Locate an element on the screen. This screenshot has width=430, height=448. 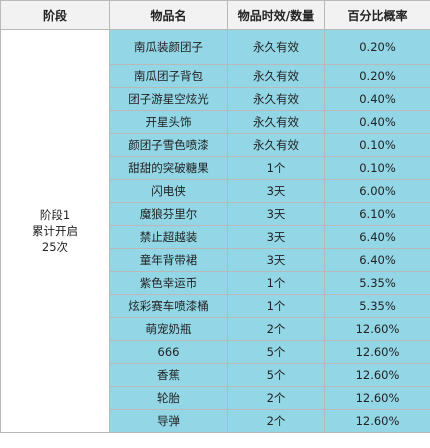
item-name-cell: 开星头饰 is located at coordinates (168, 122).